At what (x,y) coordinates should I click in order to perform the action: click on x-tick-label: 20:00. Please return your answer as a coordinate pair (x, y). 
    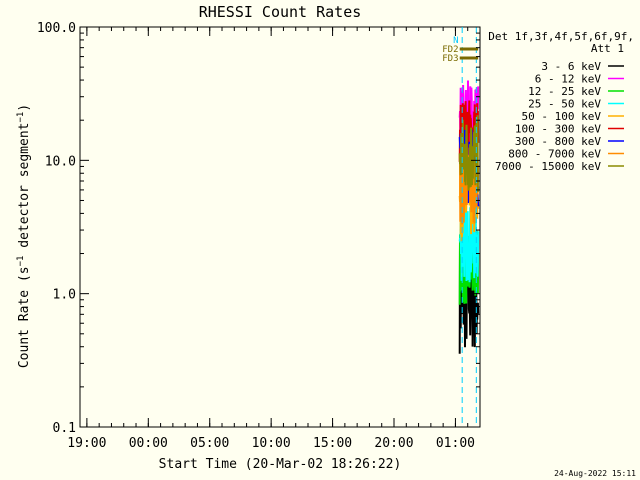
    Looking at the image, I should click on (393, 443).